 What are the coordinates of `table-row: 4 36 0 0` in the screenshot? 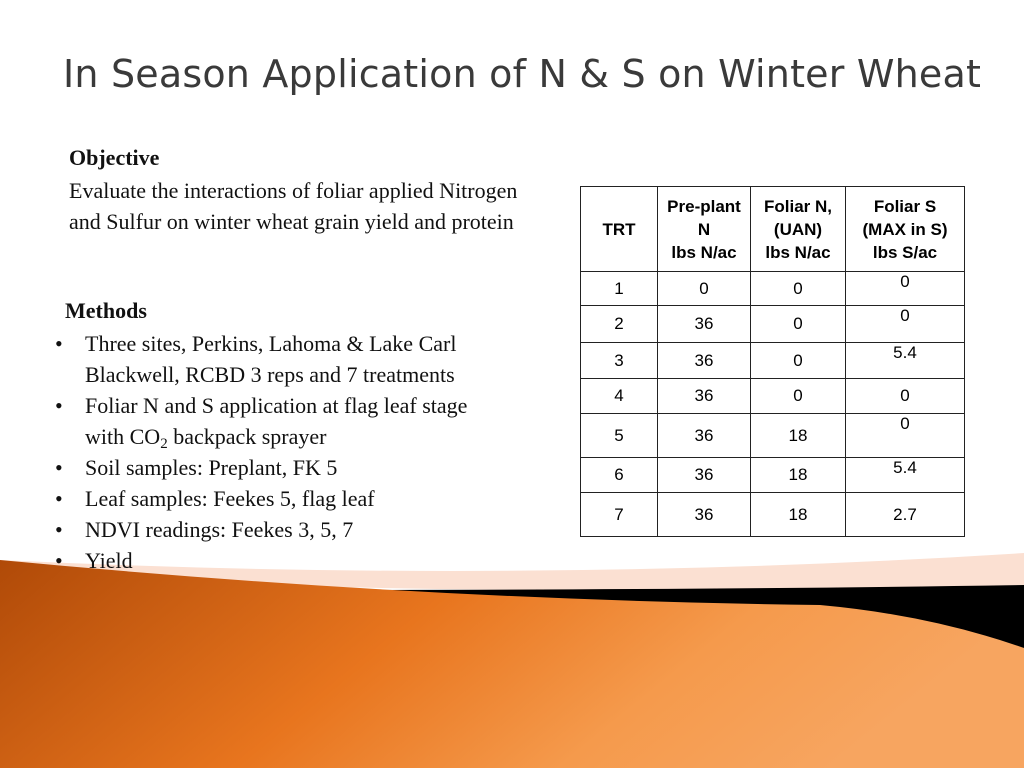 It's located at (772, 396).